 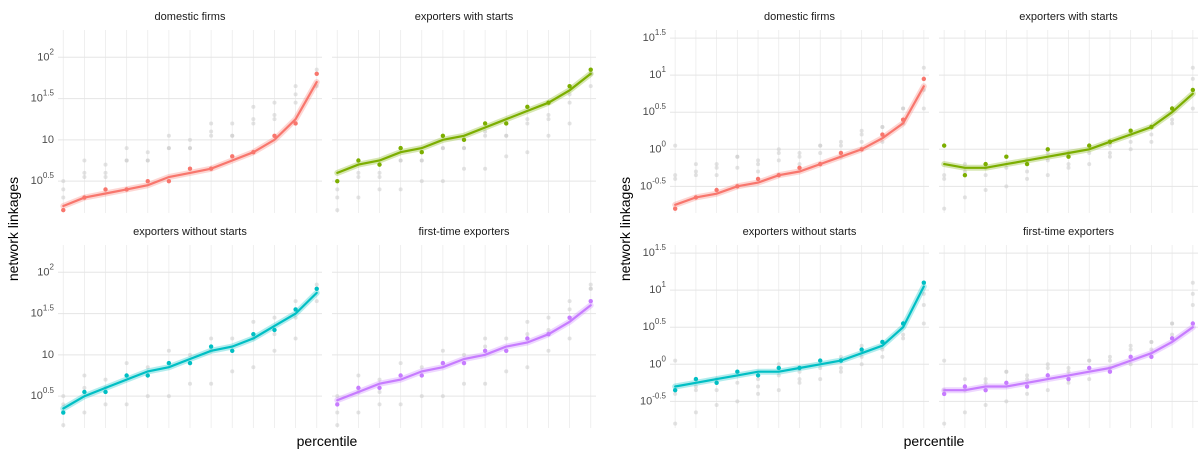 I want to click on panel: exporters with starts, so click(x=1068, y=112).